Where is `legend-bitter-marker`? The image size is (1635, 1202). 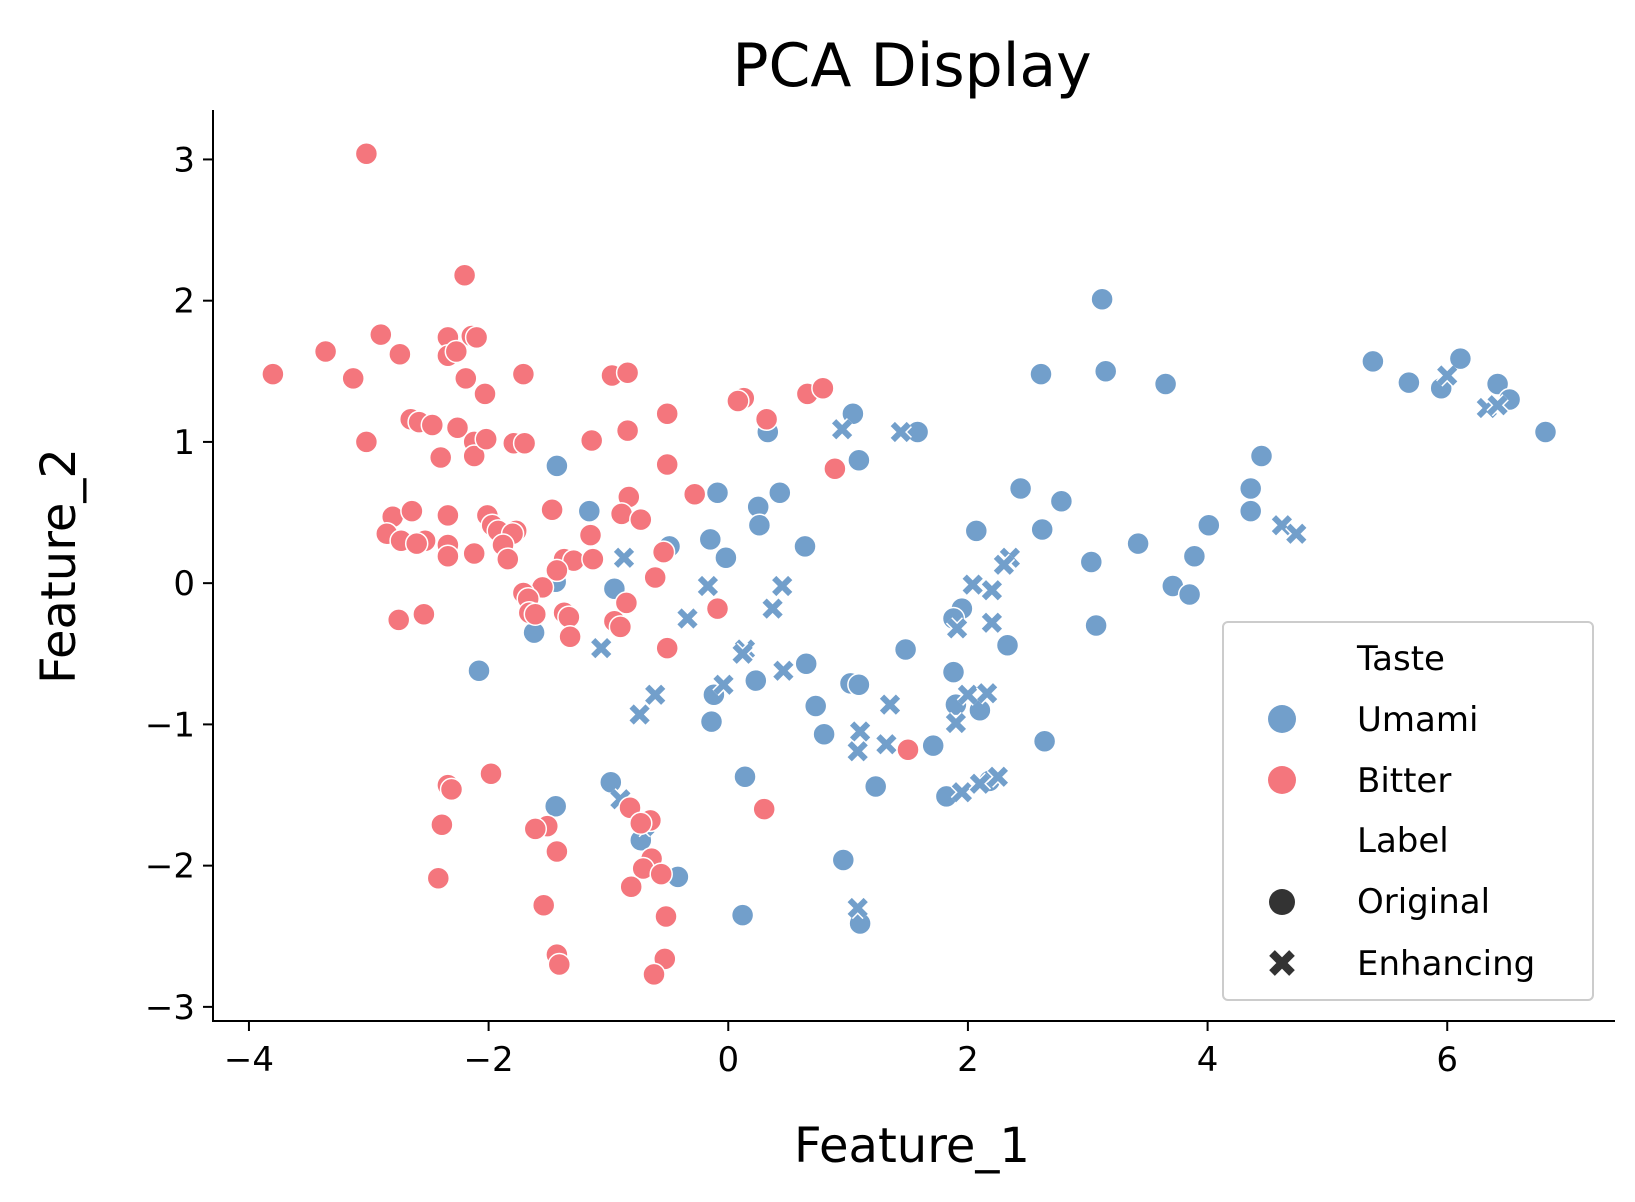
legend-bitter-marker is located at coordinates (1282, 780).